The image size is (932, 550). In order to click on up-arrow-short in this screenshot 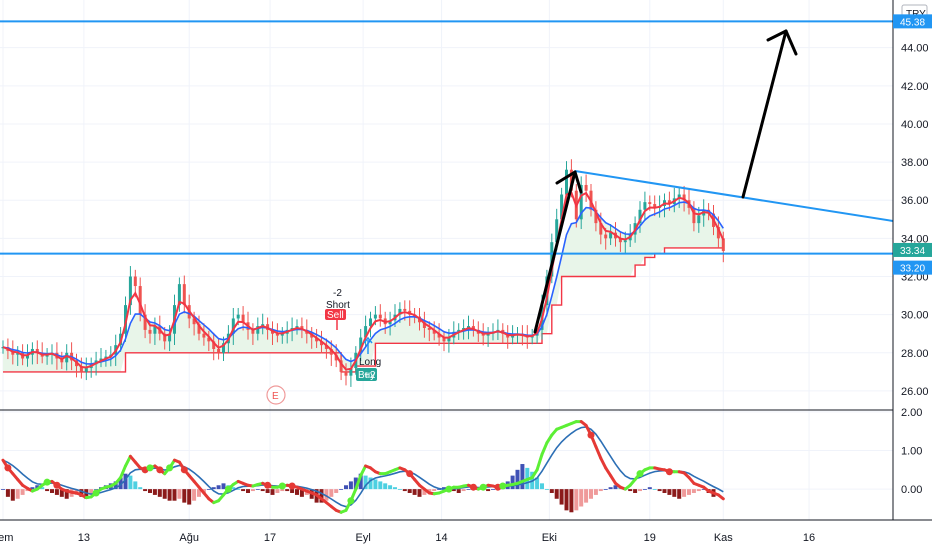, I will do `click(558, 252)`.